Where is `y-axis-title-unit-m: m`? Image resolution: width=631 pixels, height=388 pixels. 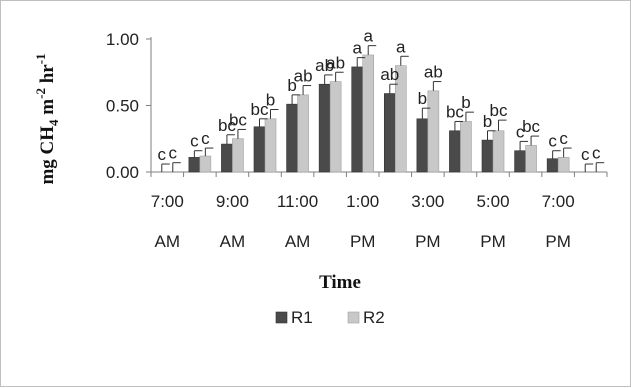 y-axis-title-unit-m: m is located at coordinates (47, 109).